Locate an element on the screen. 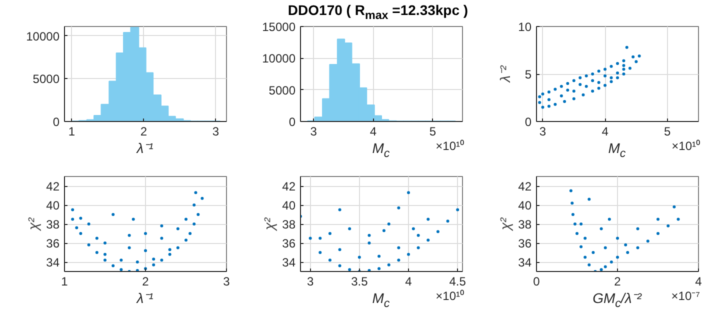 The image size is (722, 327). y-tick-label: 15000 is located at coordinates (279, 27).